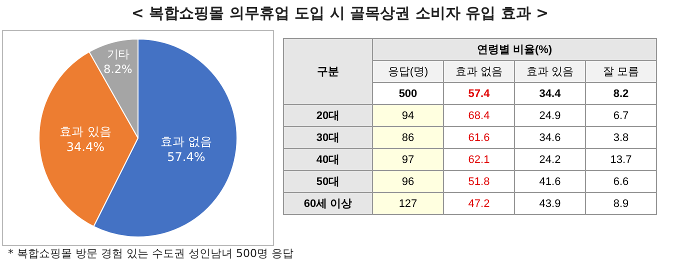  What do you see at coordinates (328, 115) in the screenshot?
I see `y-tick-label: 20대` at bounding box center [328, 115].